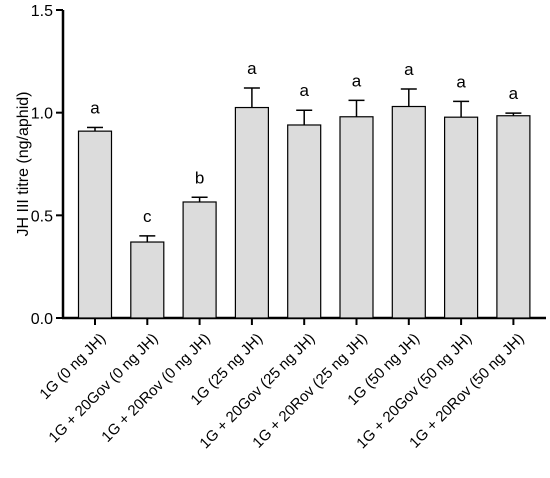  What do you see at coordinates (42, 11) in the screenshot?
I see `y-tick-label: 1.5` at bounding box center [42, 11].